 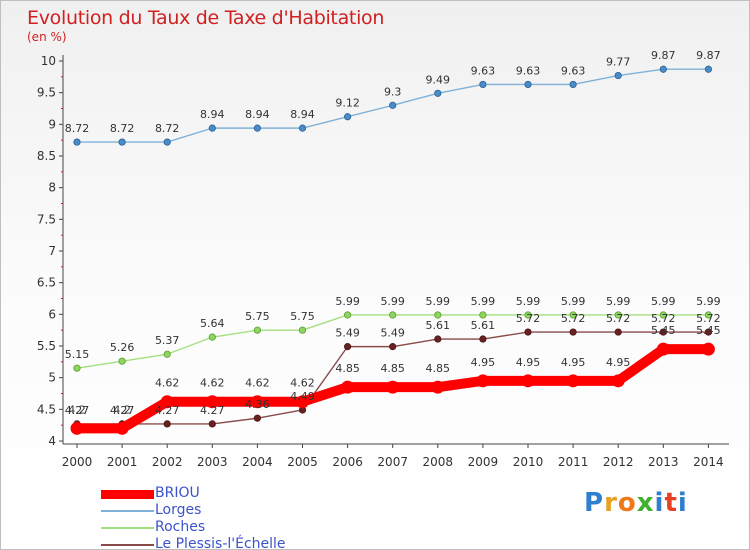 What do you see at coordinates (708, 462) in the screenshot?
I see `x-tick-label: 2014` at bounding box center [708, 462].